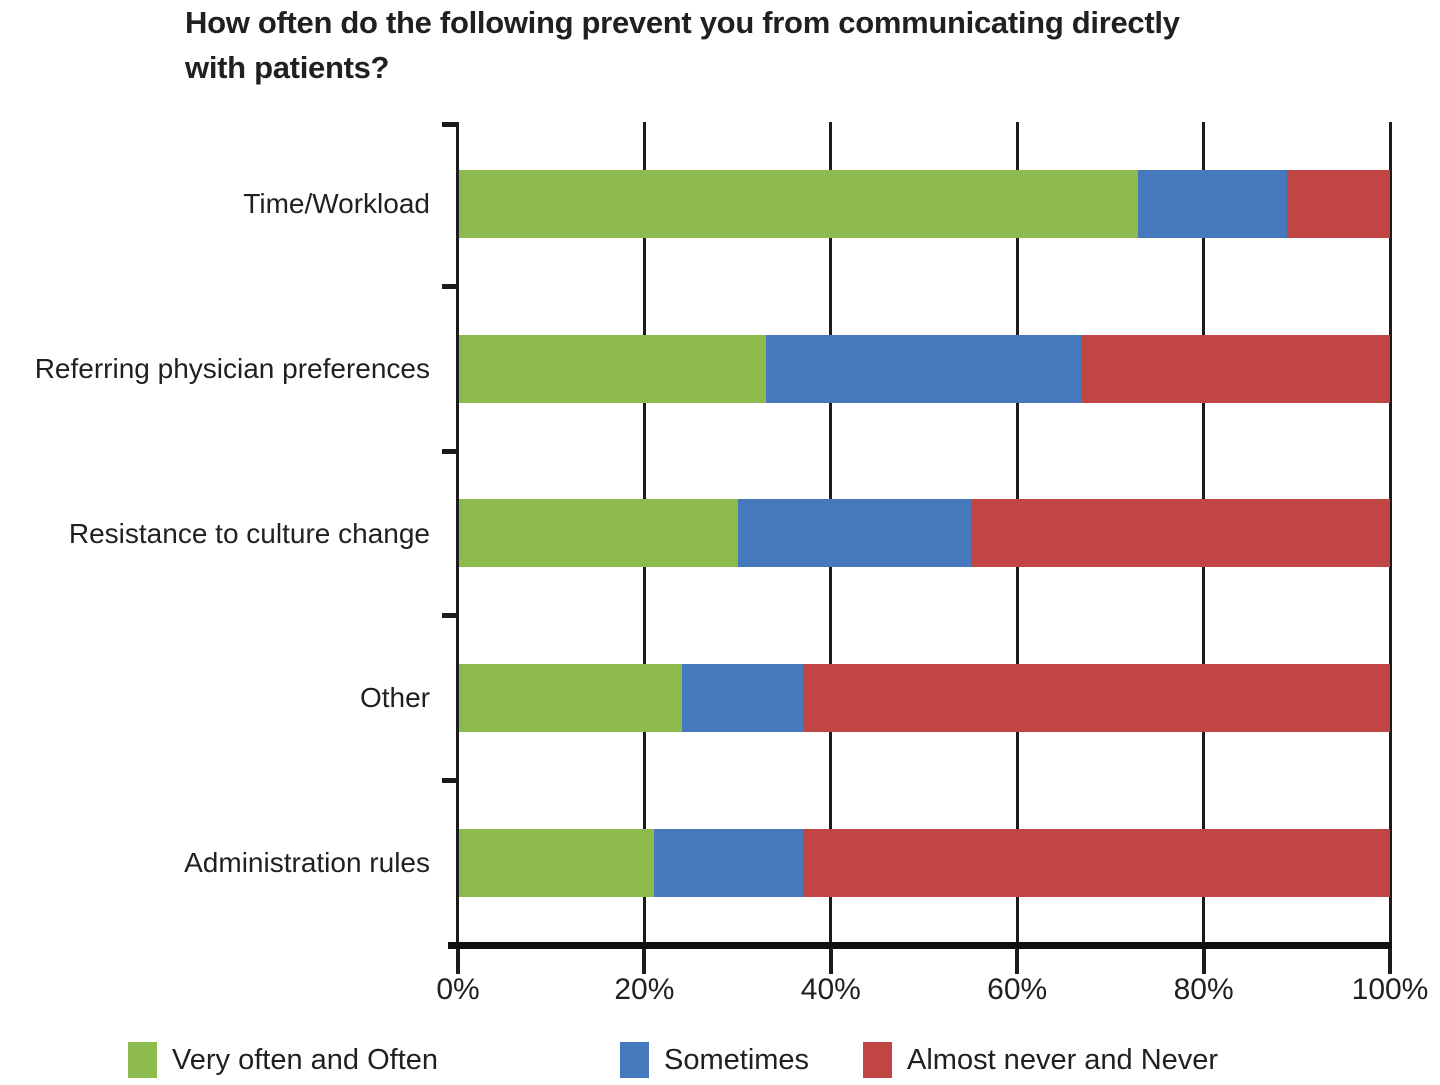 This screenshot has height=1085, width=1440. I want to click on category-label: Time/Workload, so click(336, 204).